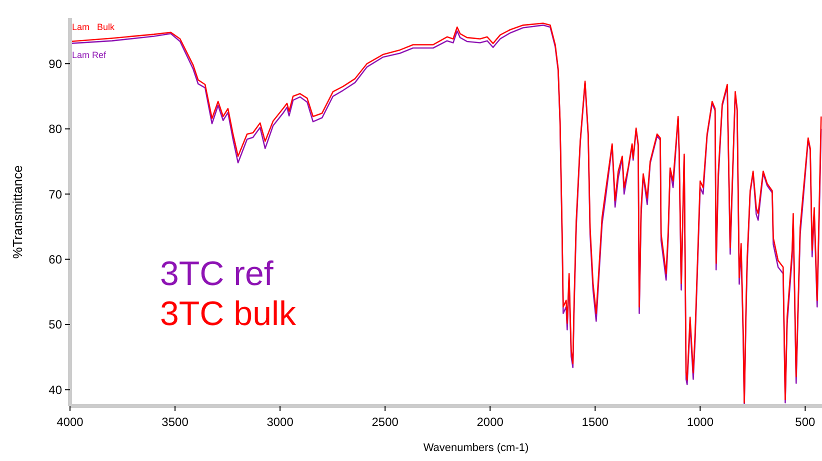 The width and height of the screenshot is (822, 461). I want to click on x-axis-title: Wavenumbers (cm-1), so click(476, 448).